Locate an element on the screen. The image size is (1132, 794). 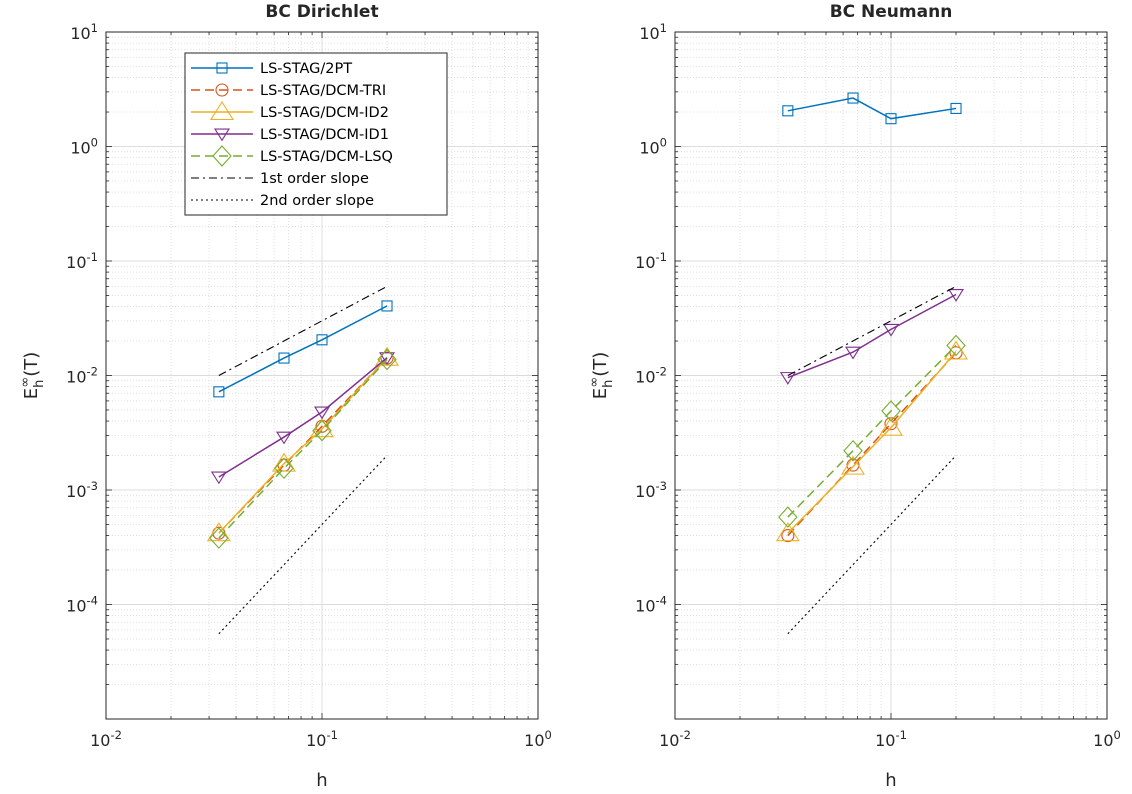
chart-1-series-0-line is located at coordinates (872, 108).